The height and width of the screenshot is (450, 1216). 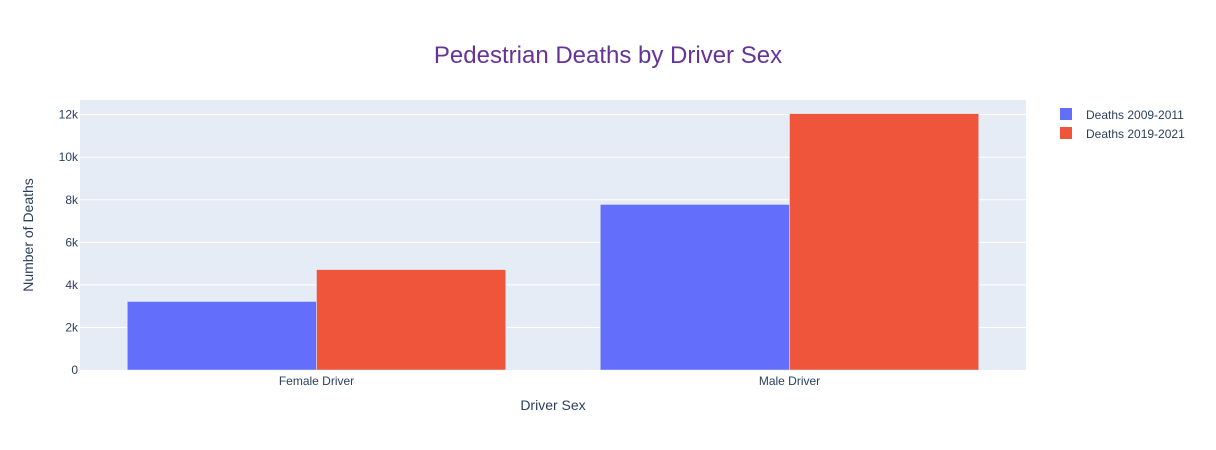 What do you see at coordinates (316, 381) in the screenshot?
I see `x-tick-label: Female Driver` at bounding box center [316, 381].